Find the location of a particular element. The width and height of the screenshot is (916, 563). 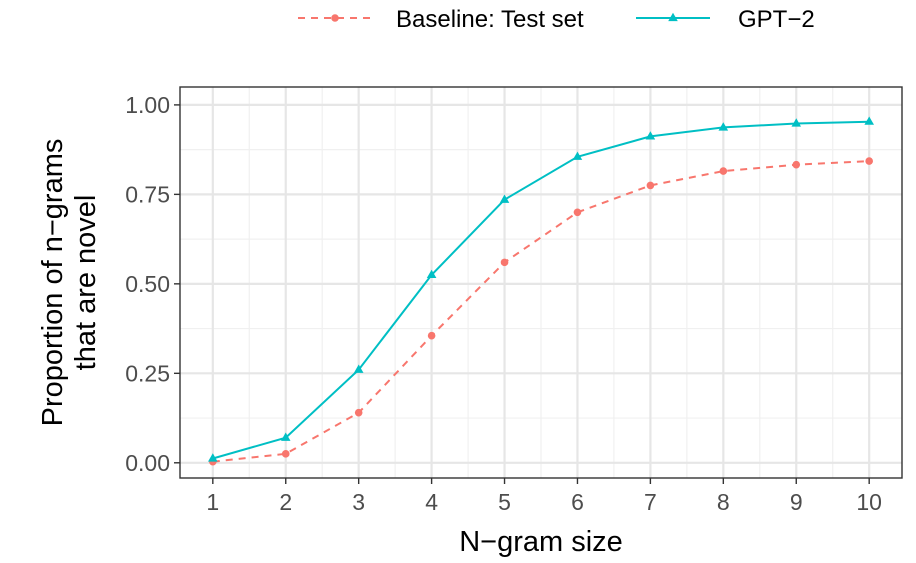

x-tick-label: 4 is located at coordinates (431, 502).